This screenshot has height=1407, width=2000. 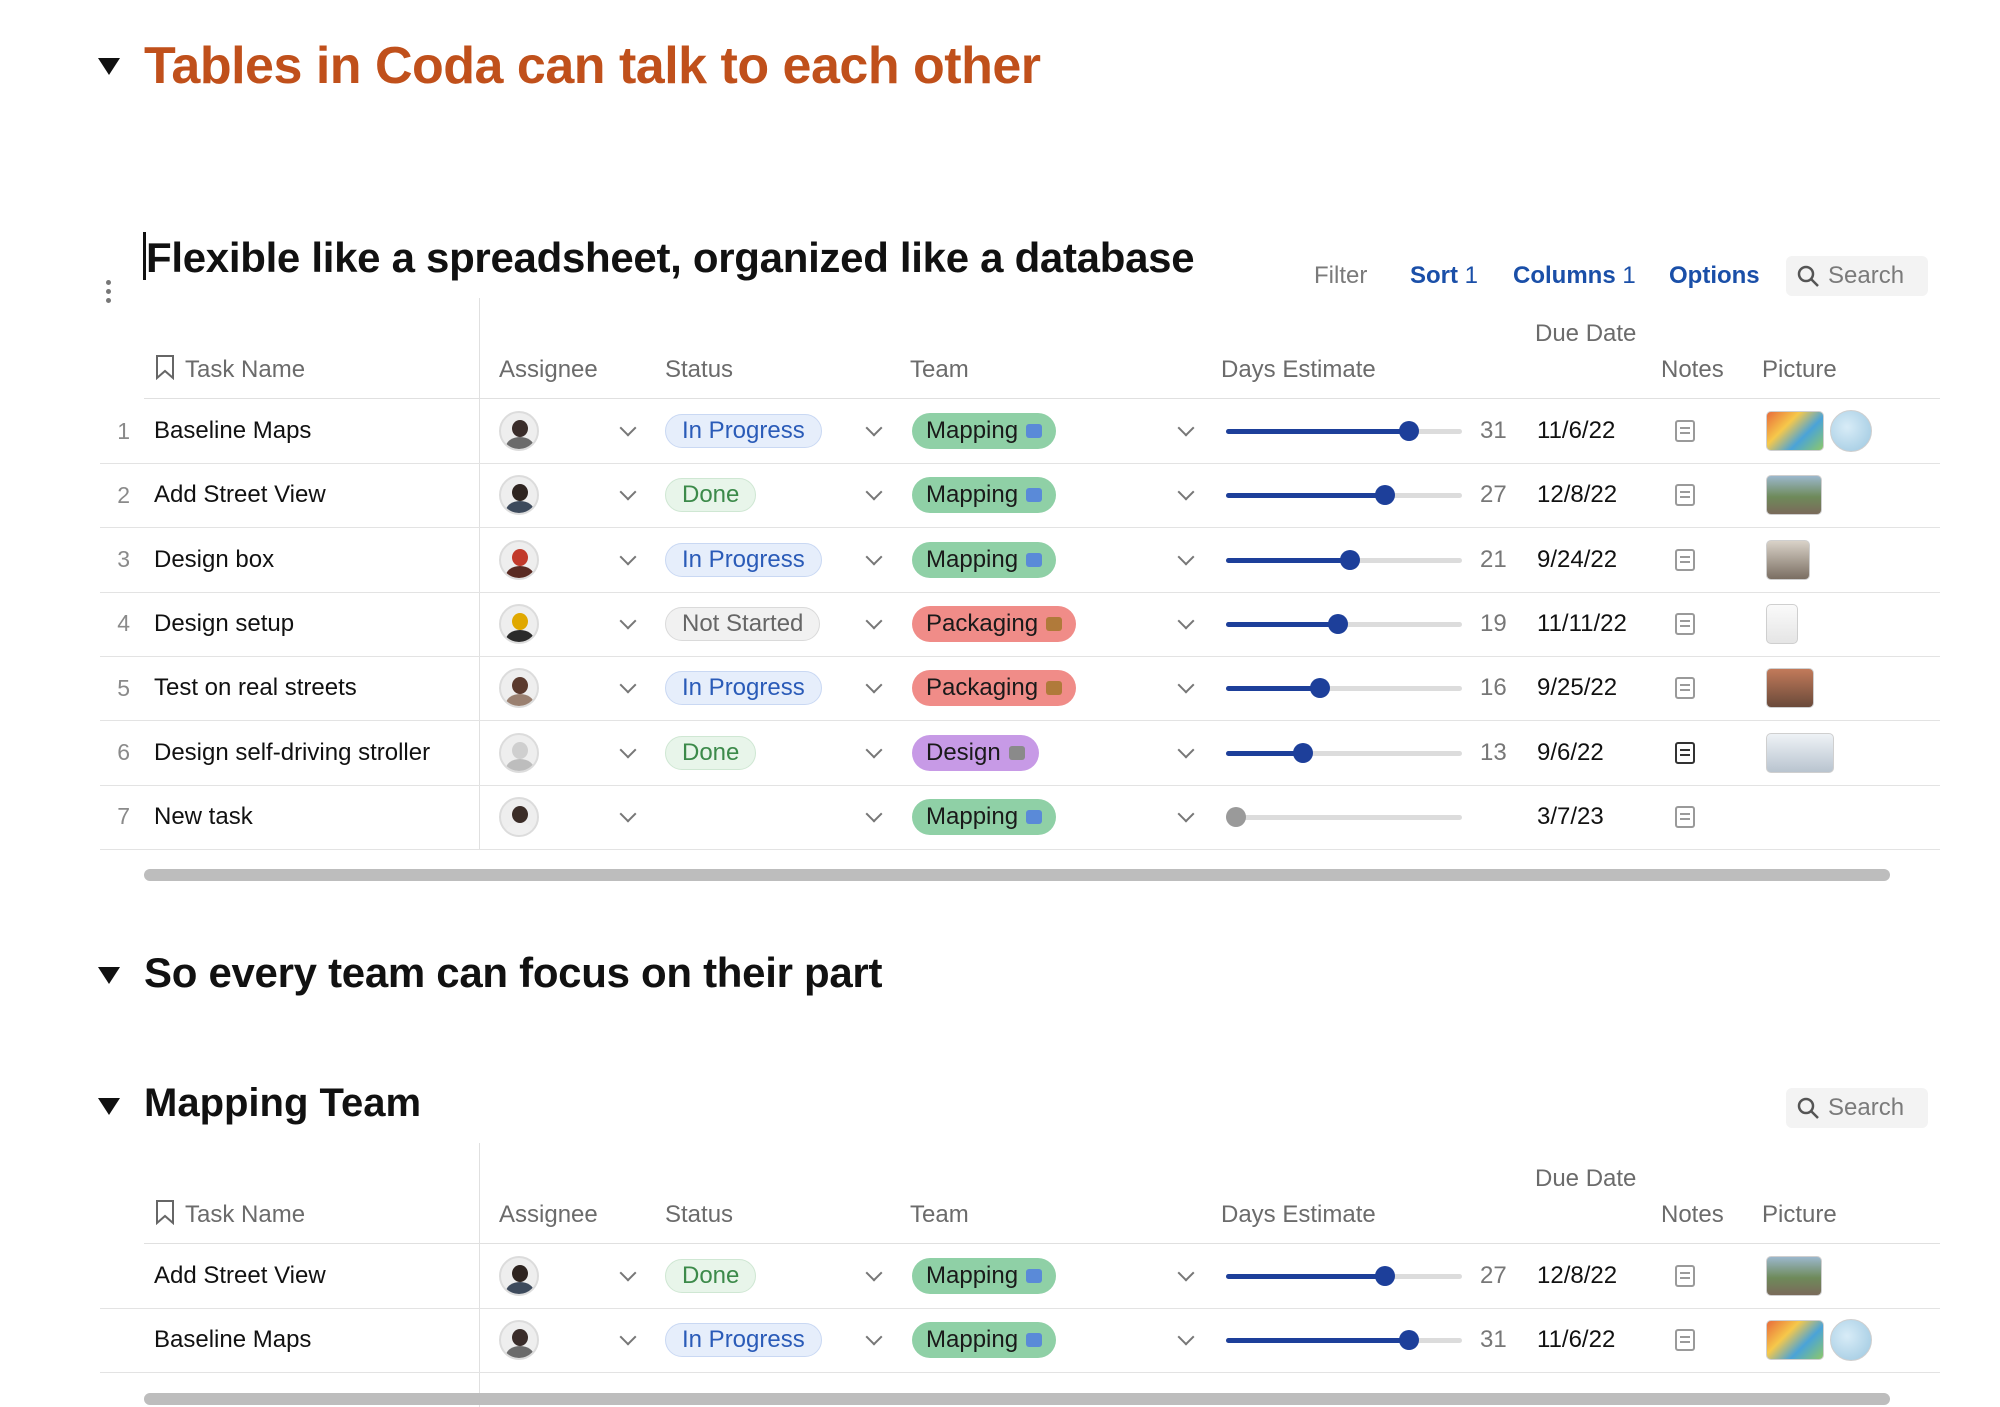 I want to click on column-header-assignee: Assignee, so click(x=548, y=1214).